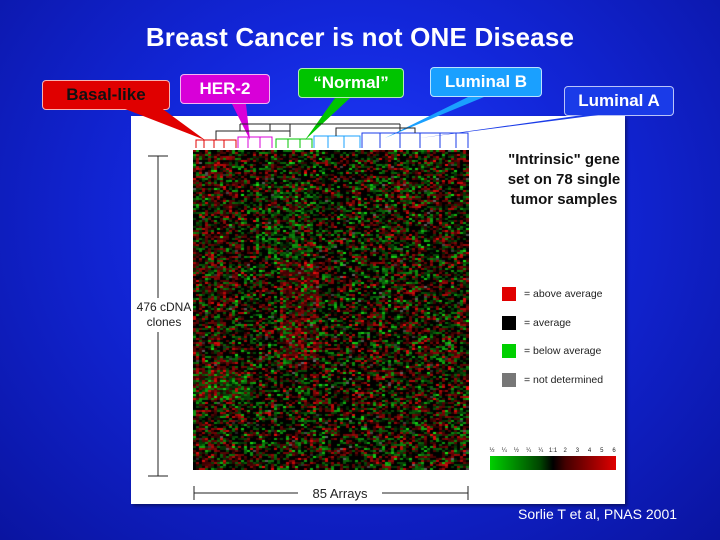 The height and width of the screenshot is (540, 720). Describe the element at coordinates (563, 294) in the screenshot. I see `legend-label: = above average` at that location.